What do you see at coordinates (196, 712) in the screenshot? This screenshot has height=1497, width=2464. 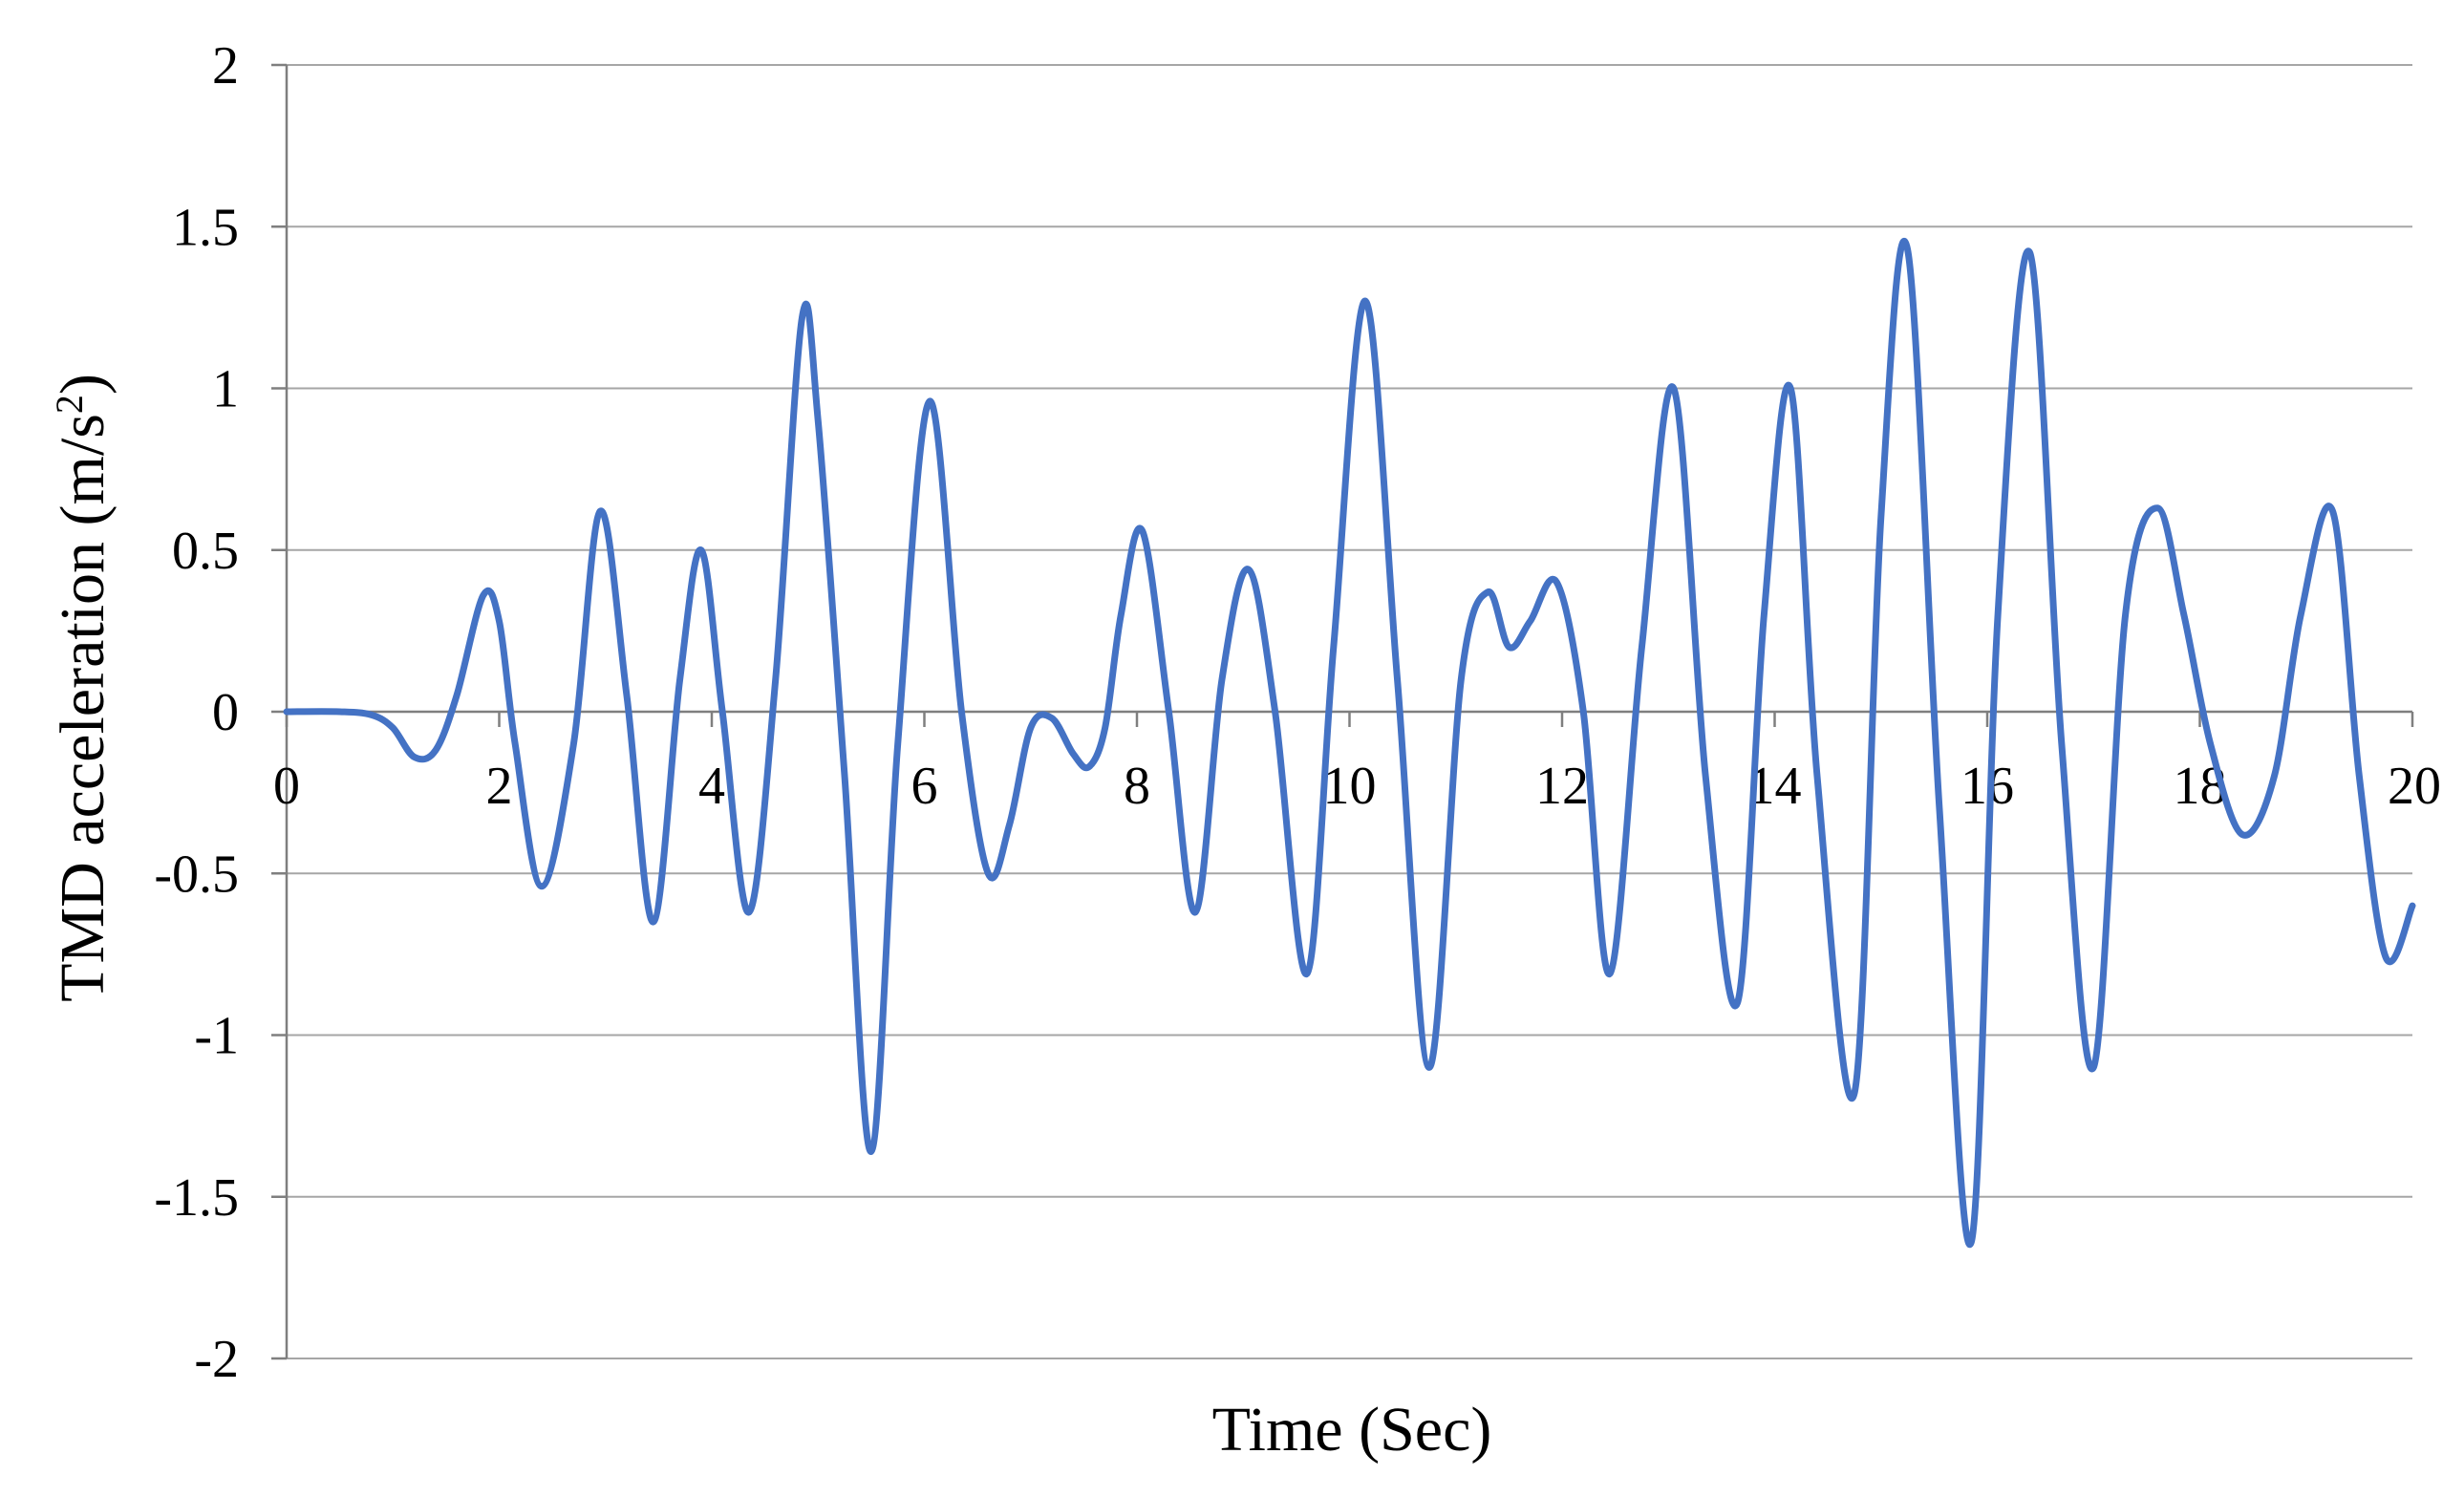 I see `y-tick-labels: 2 1.5 1 0.5 0 -0.5 -1 -1.5 -2` at bounding box center [196, 712].